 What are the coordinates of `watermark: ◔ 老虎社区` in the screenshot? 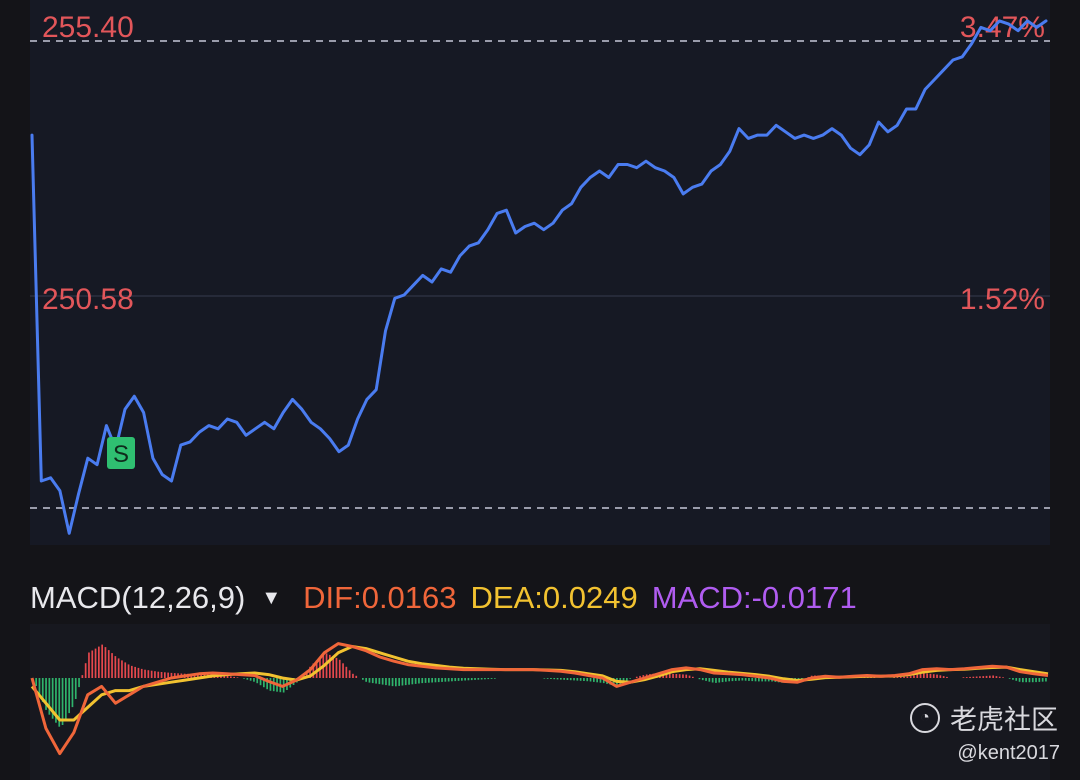 It's located at (984, 717).